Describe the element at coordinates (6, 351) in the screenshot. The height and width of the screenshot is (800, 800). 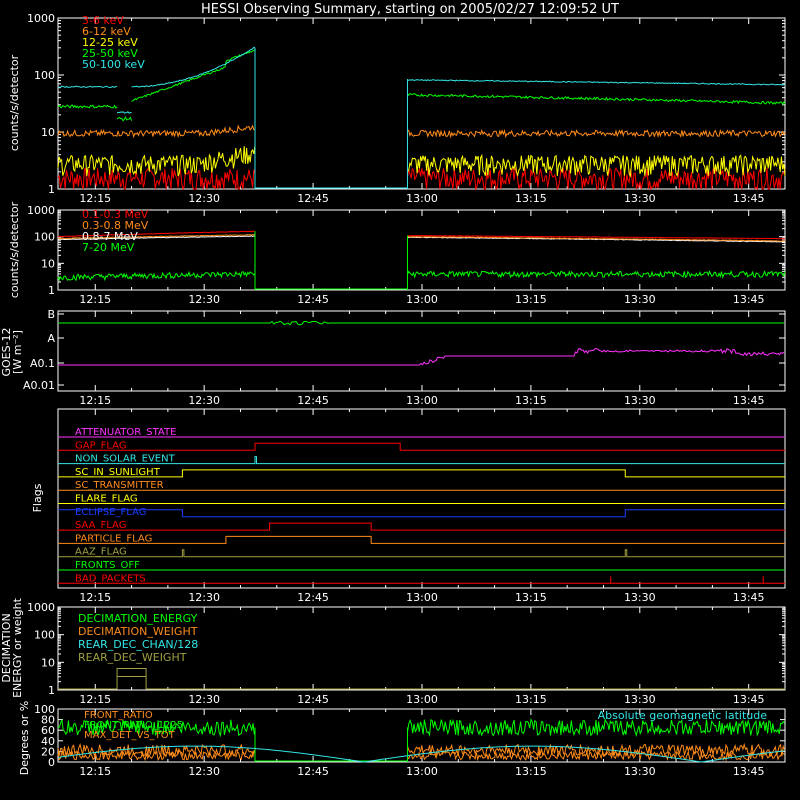
I see `p3-y-label: GOES-12` at that location.